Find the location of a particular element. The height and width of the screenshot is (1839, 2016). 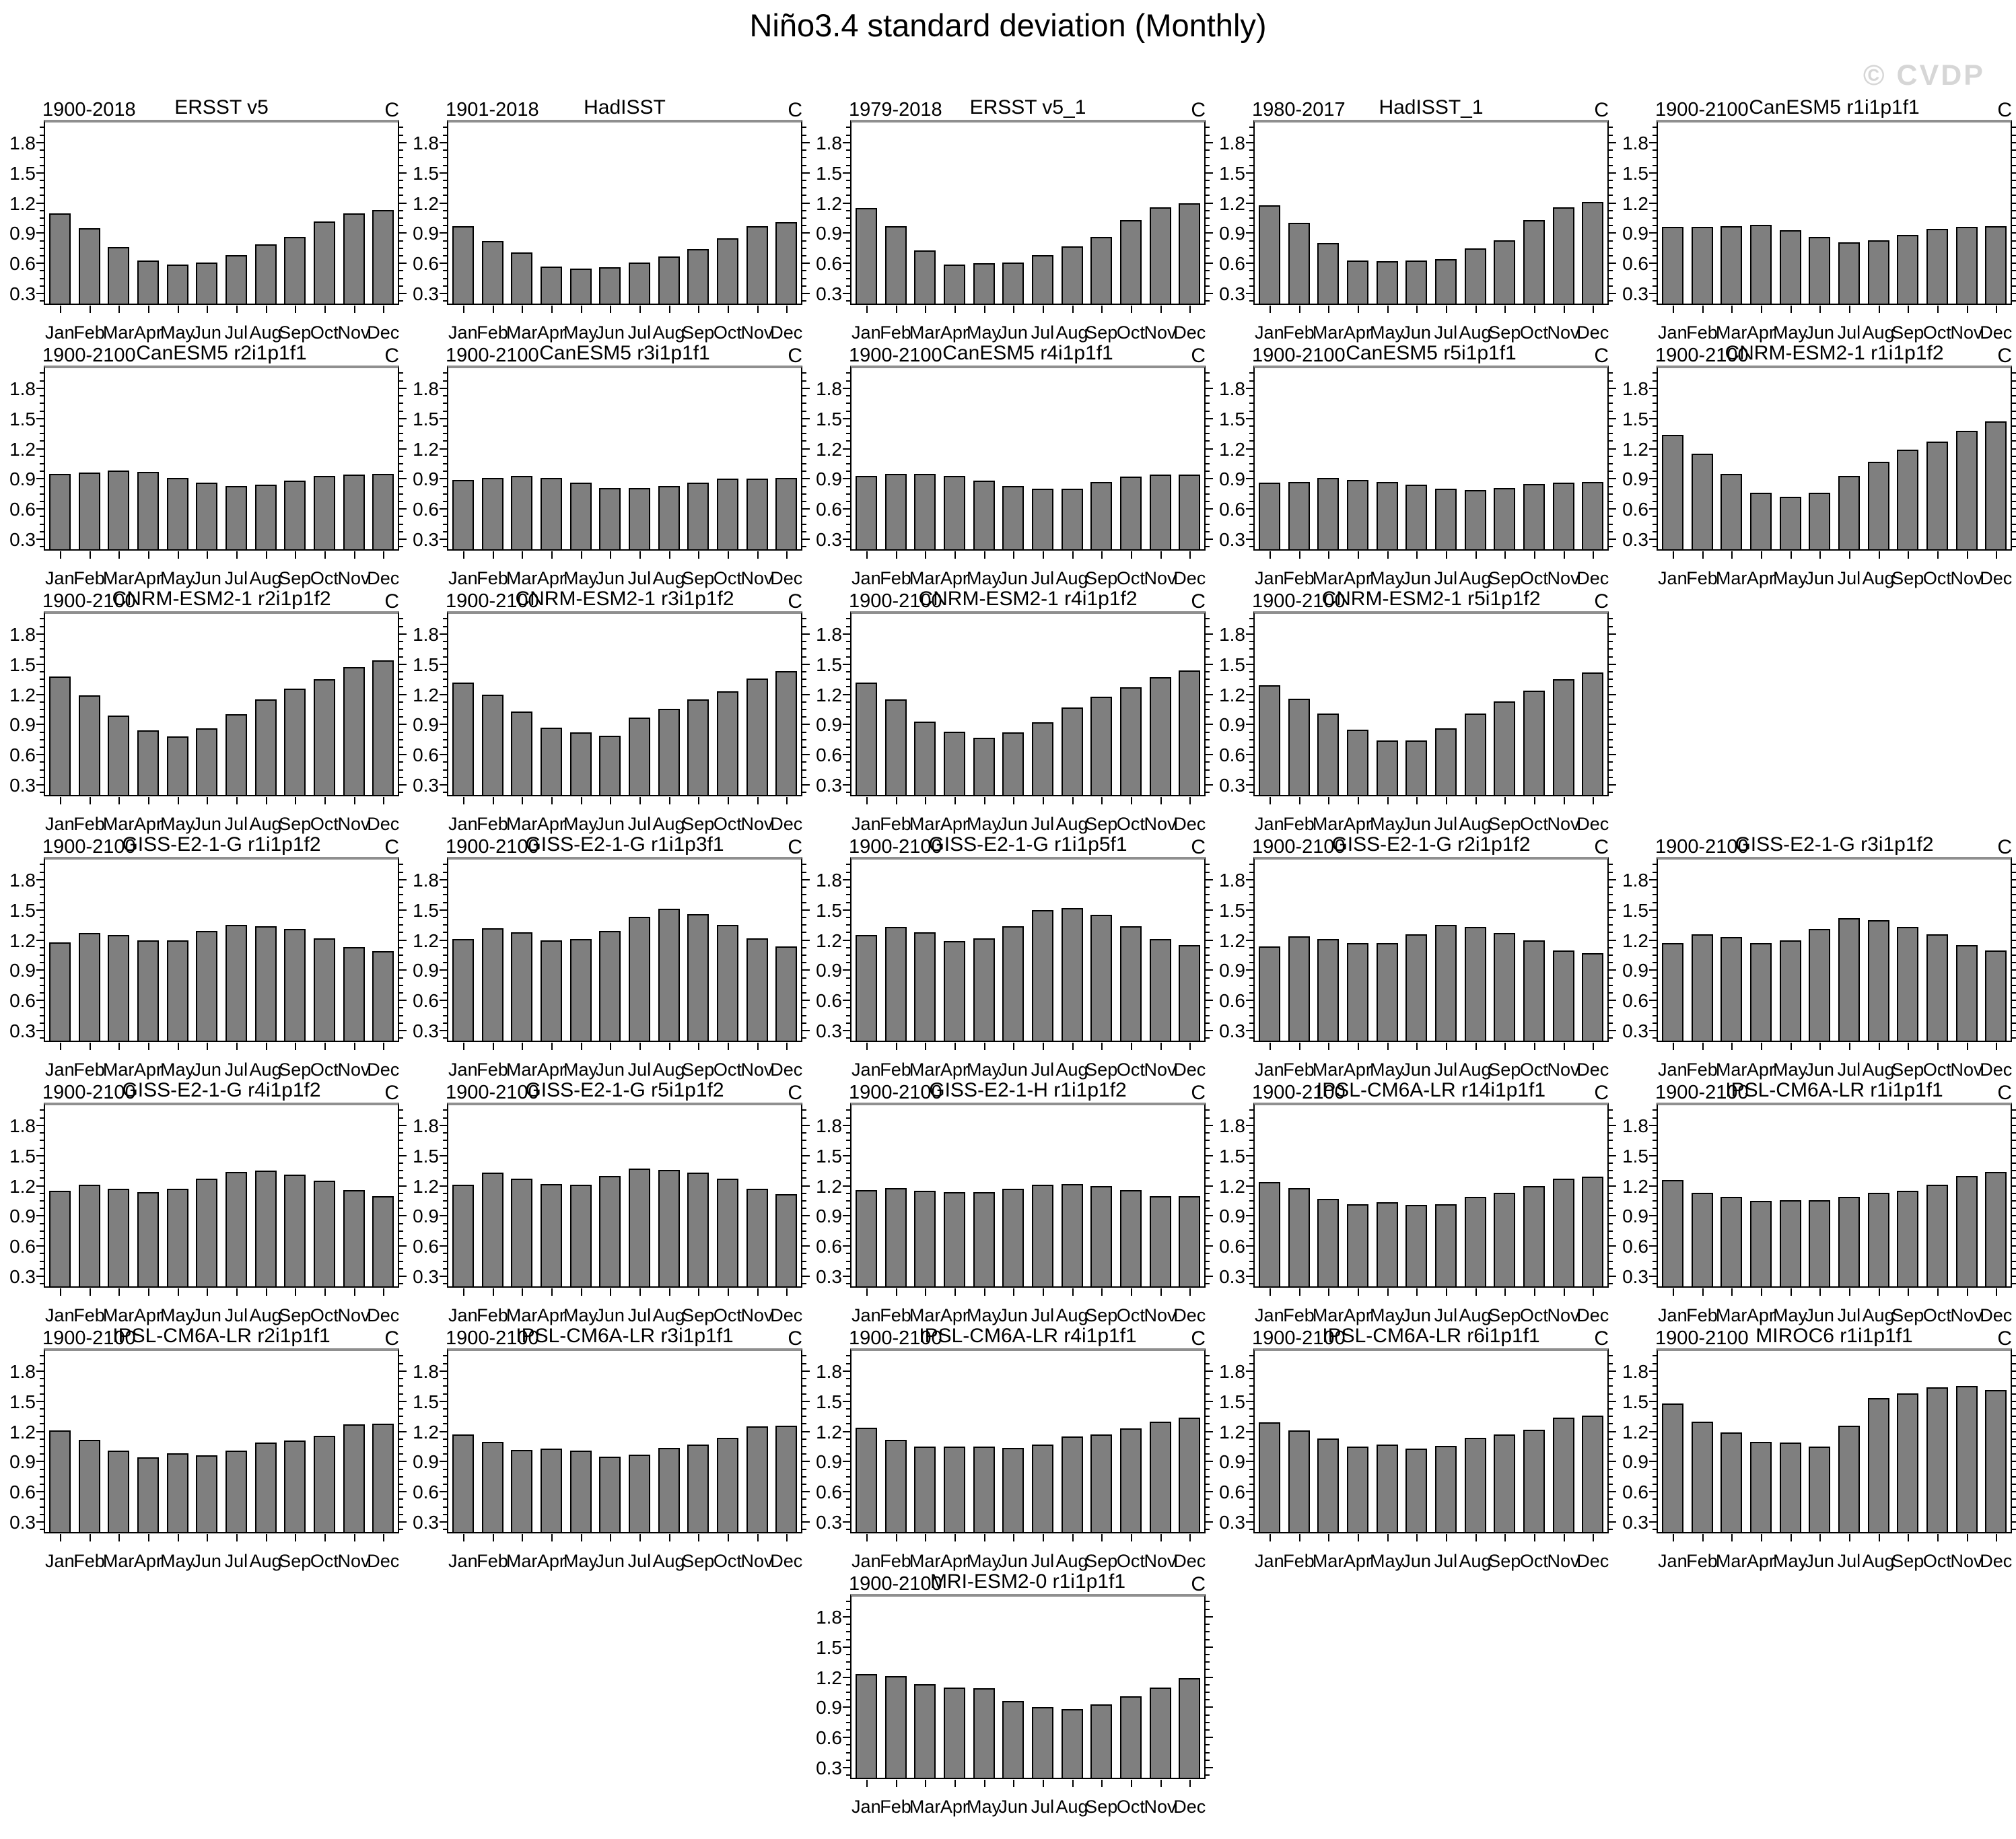

bar-slots: Jan Feb Mar Apr May Jun Jul Aug Sep Oct Nov Dec is located at coordinates (625, 233).